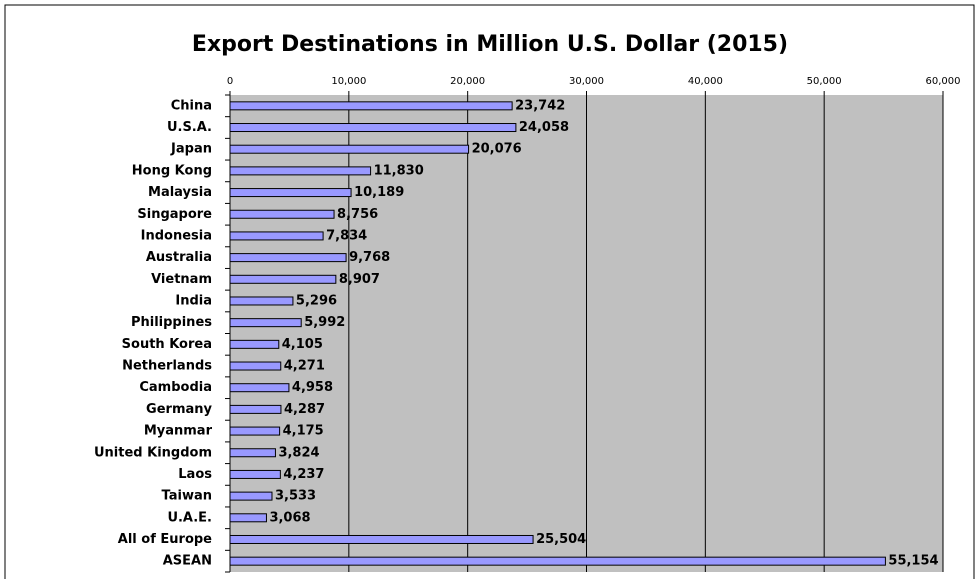 The width and height of the screenshot is (979, 583). What do you see at coordinates (289, 517) in the screenshot?
I see `value-label: 3,068` at bounding box center [289, 517].